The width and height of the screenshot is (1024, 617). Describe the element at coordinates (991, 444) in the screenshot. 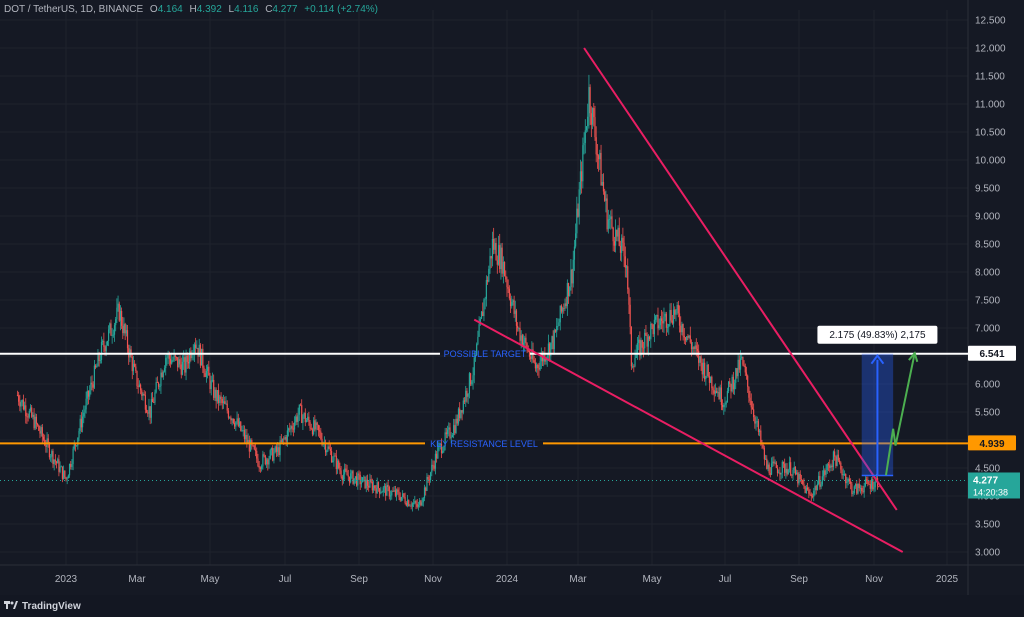

I see `resistance-price-badge: 4.939` at that location.